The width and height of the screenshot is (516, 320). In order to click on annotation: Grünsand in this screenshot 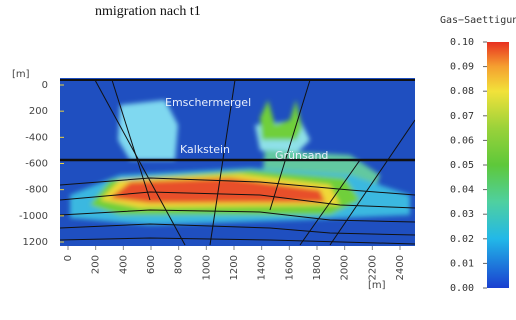, I will do `click(301, 155)`.